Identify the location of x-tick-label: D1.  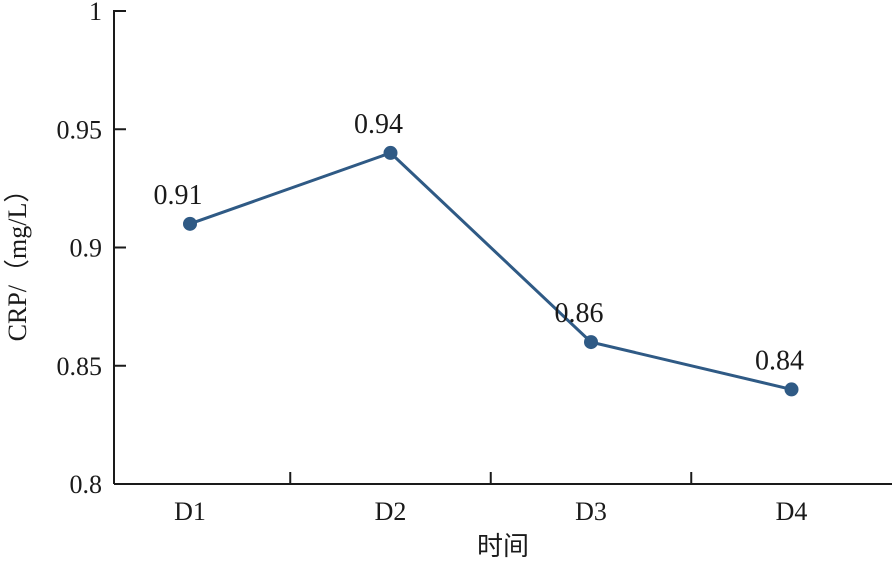
(190, 511).